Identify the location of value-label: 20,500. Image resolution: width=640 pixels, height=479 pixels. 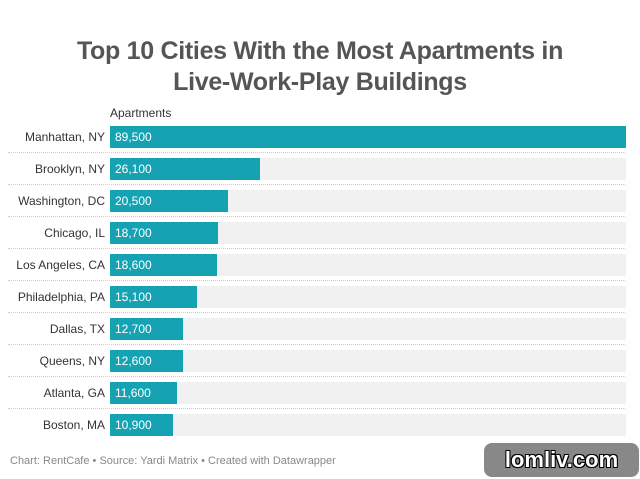
(133, 201).